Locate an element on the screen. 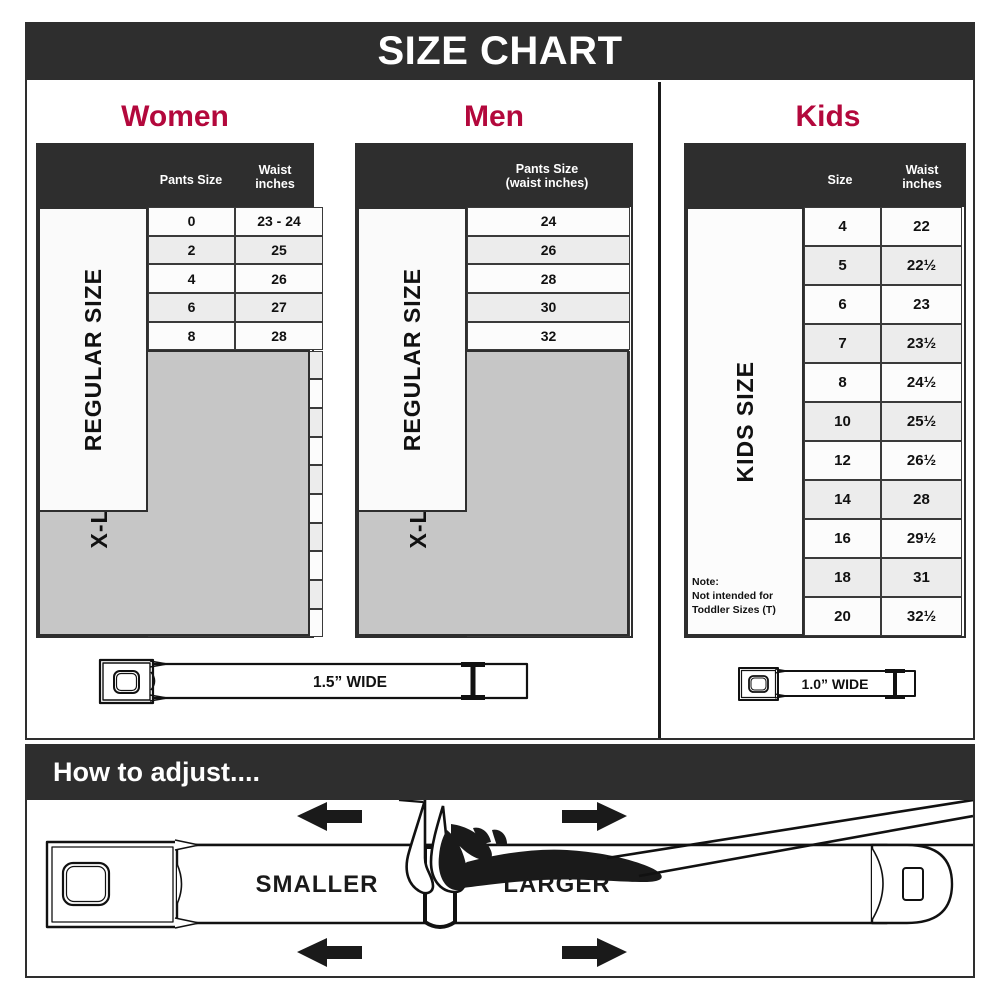 The width and height of the screenshot is (1000, 1000). women-table-header: Pants Size Waist inches is located at coordinates (175, 176).